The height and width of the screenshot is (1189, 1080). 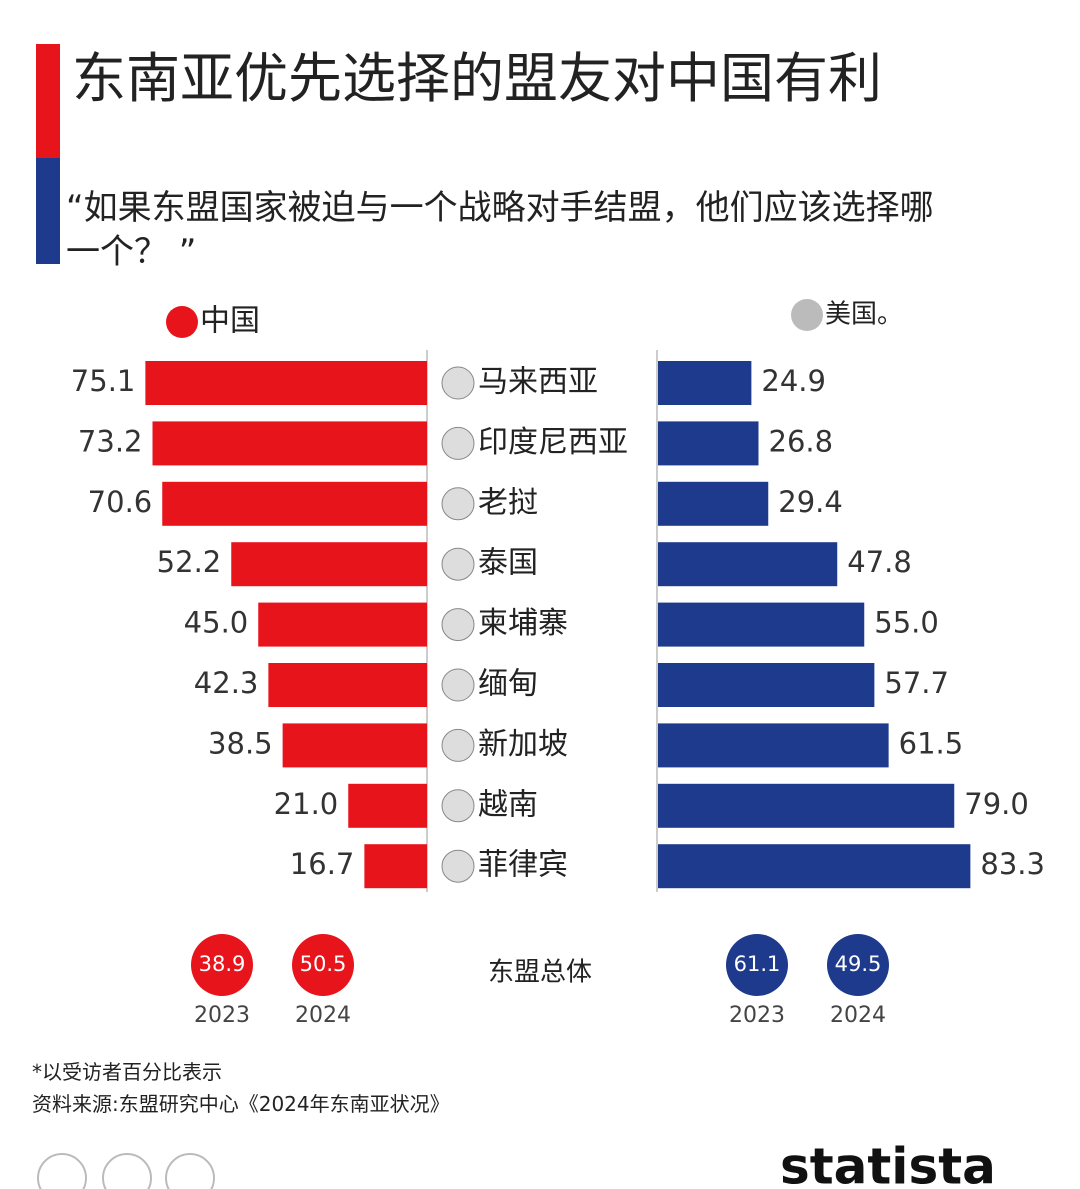 I want to click on category-label: 菲律宾, so click(x=523, y=865).